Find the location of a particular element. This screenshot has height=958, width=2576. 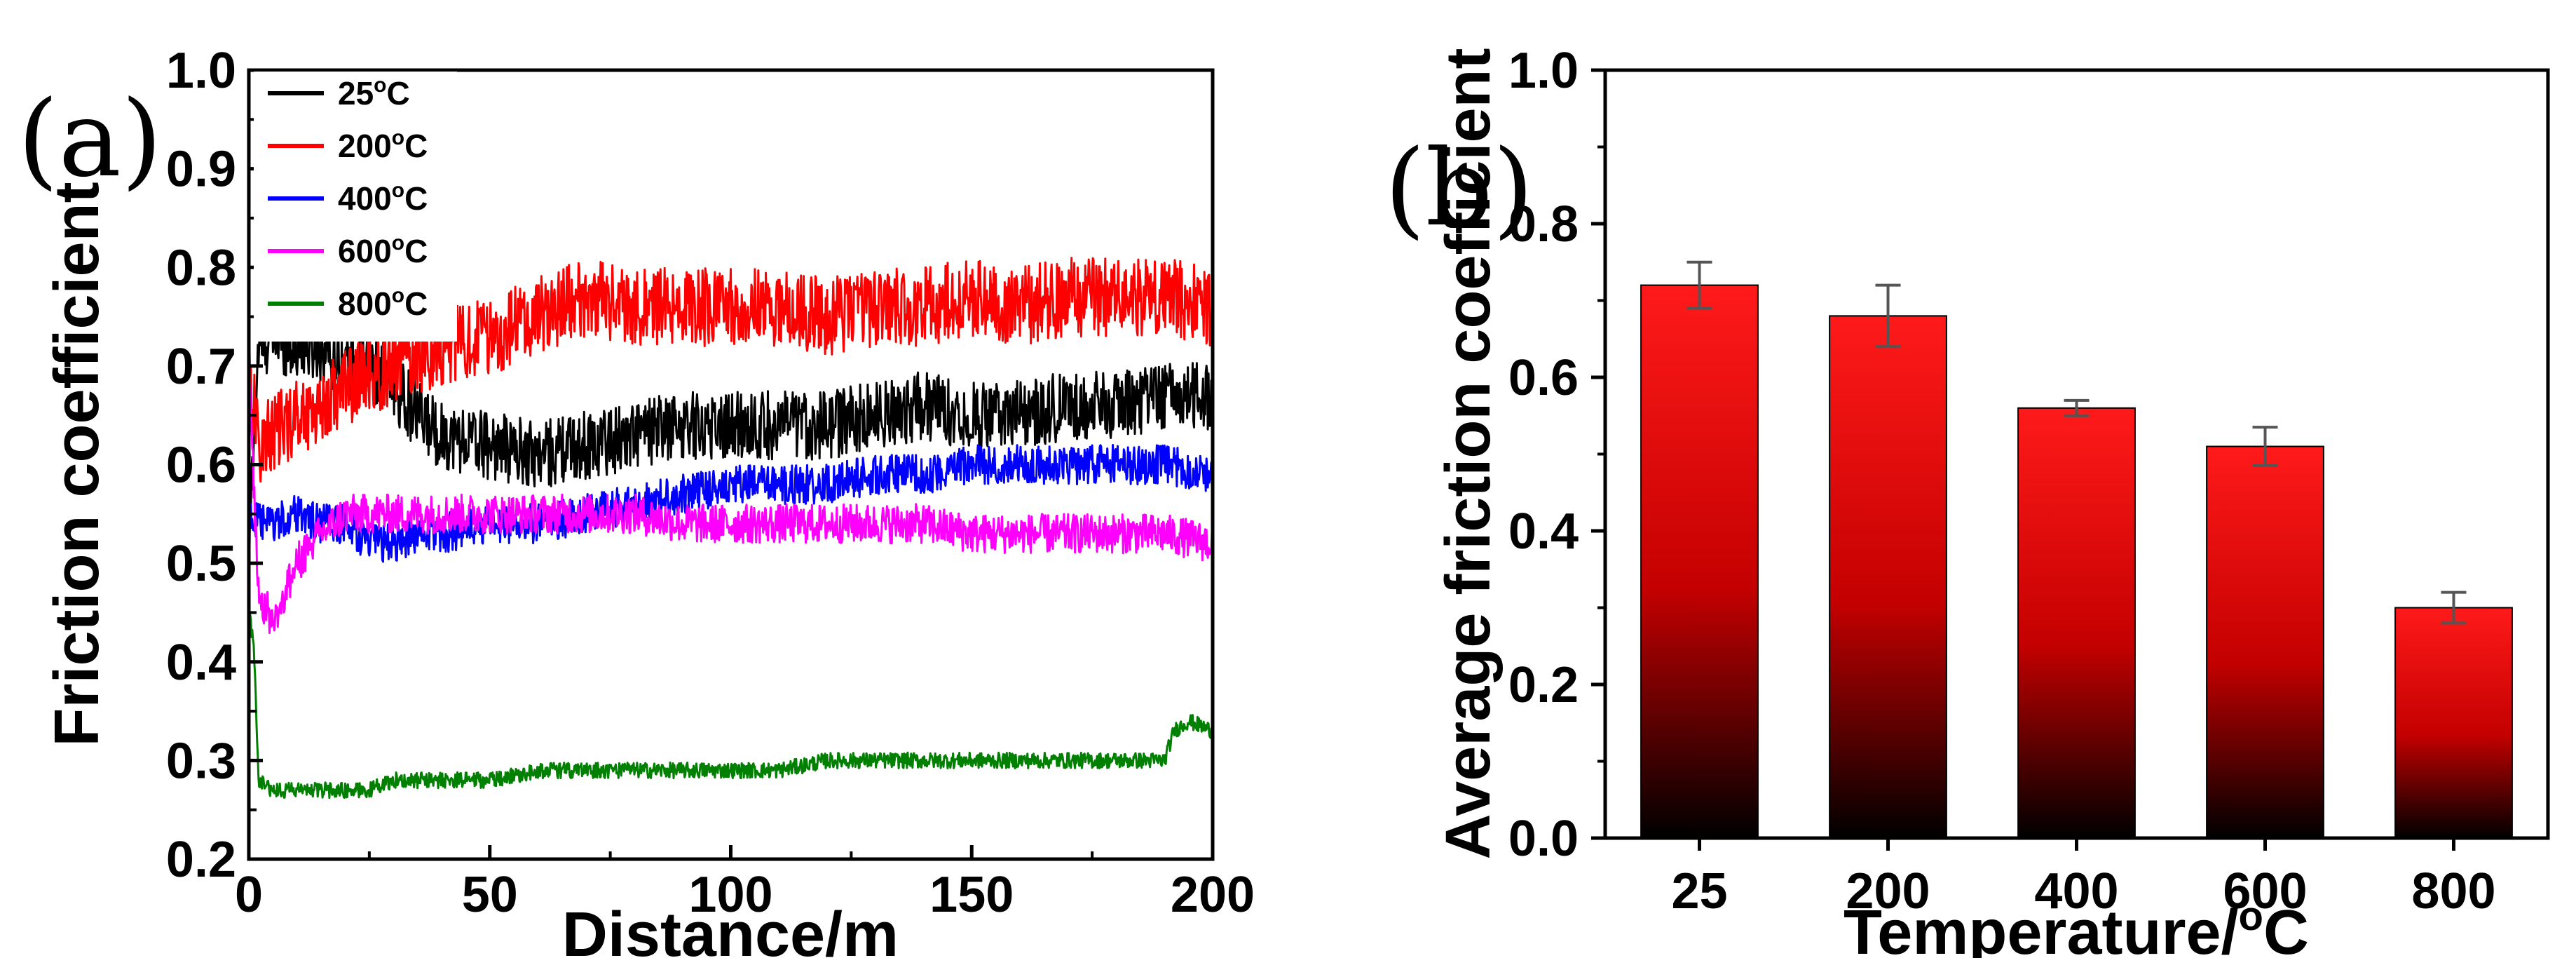

a-y-tick-label: 0.6 is located at coordinates (201, 466).